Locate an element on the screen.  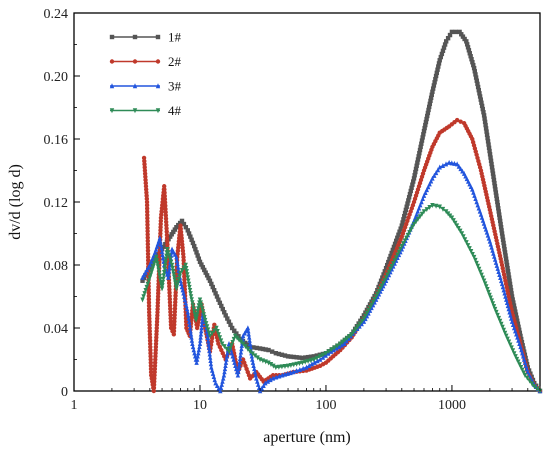
legend-item: 4# is located at coordinates (145, 110).